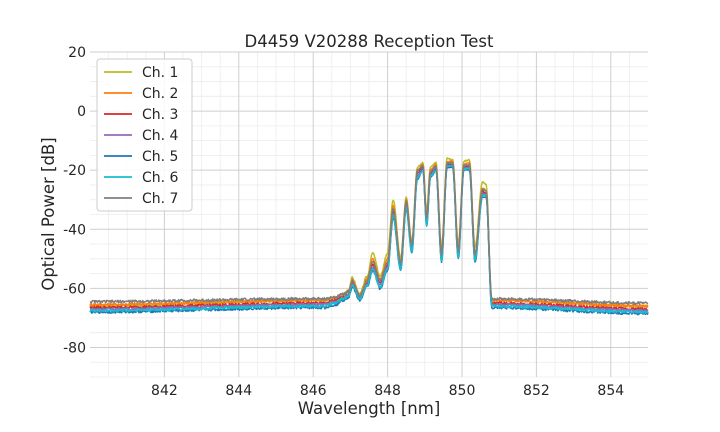 This screenshot has width=720, height=432. Describe the element at coordinates (74, 289) in the screenshot. I see `y-tick-label: -60` at that location.